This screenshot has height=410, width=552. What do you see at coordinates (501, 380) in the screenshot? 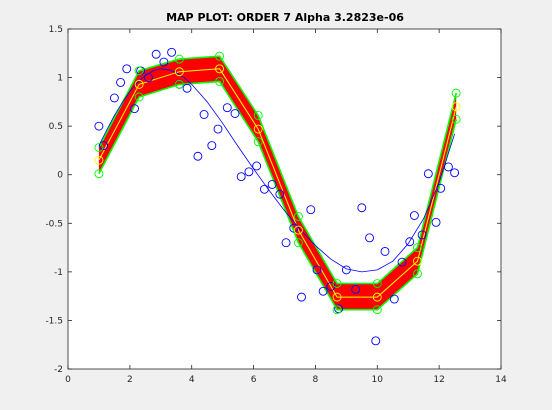
I see `x-tick-label: 14` at bounding box center [501, 380].